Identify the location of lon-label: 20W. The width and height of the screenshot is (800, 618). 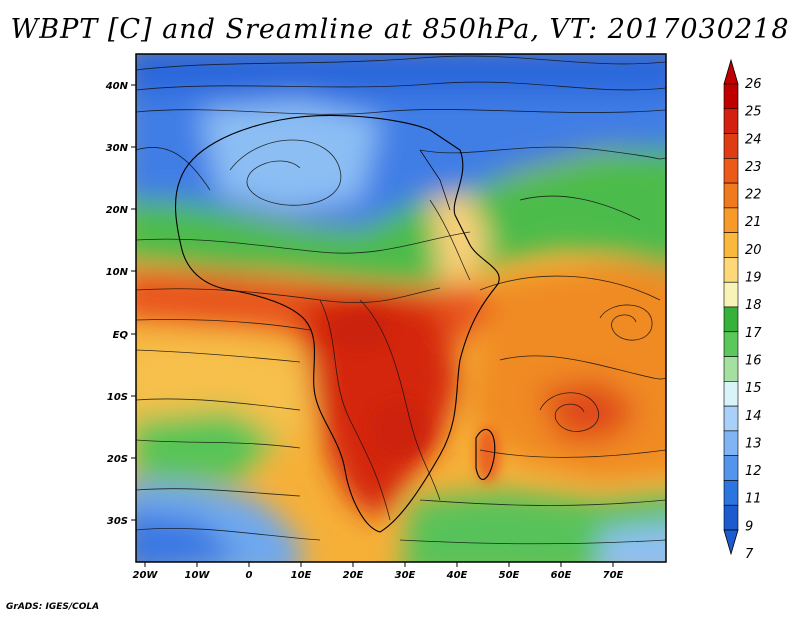
(146, 575).